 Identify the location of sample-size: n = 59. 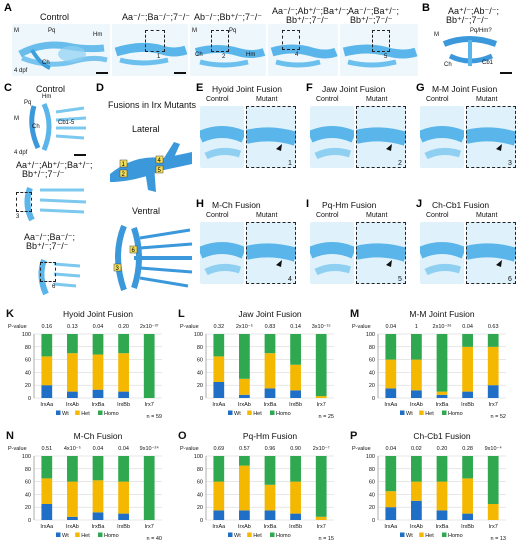
(154, 417).